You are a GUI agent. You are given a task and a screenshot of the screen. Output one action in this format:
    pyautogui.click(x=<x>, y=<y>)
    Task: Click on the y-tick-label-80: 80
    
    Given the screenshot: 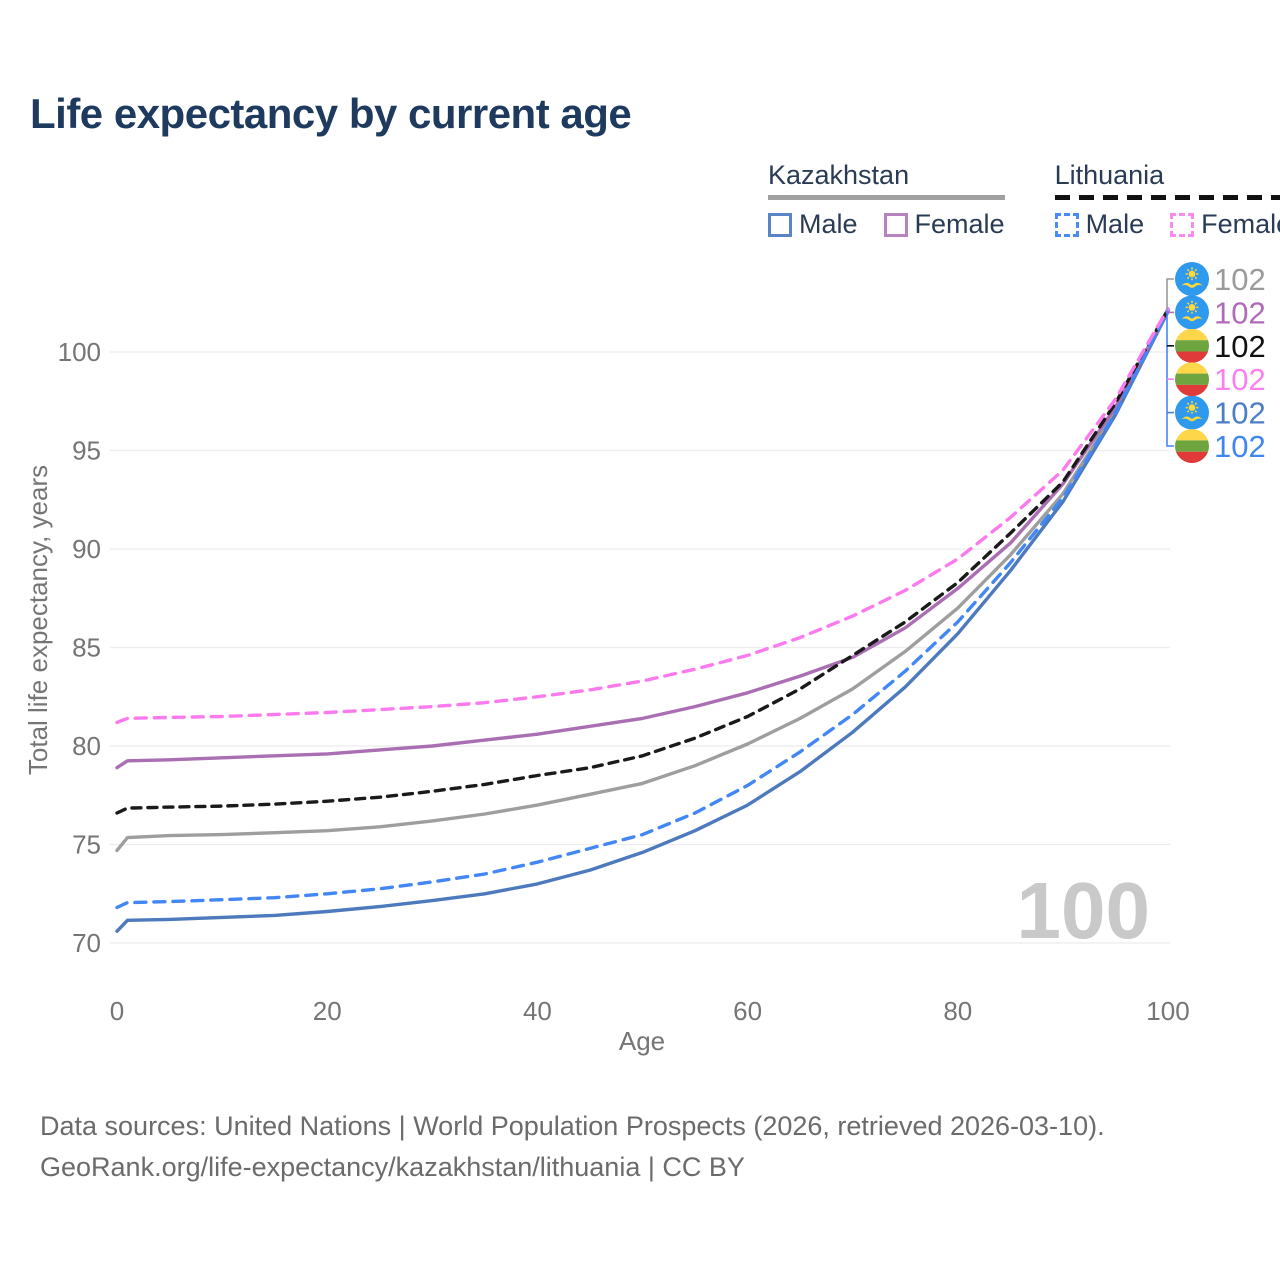 What is the action you would take?
    pyautogui.click(x=86, y=746)
    